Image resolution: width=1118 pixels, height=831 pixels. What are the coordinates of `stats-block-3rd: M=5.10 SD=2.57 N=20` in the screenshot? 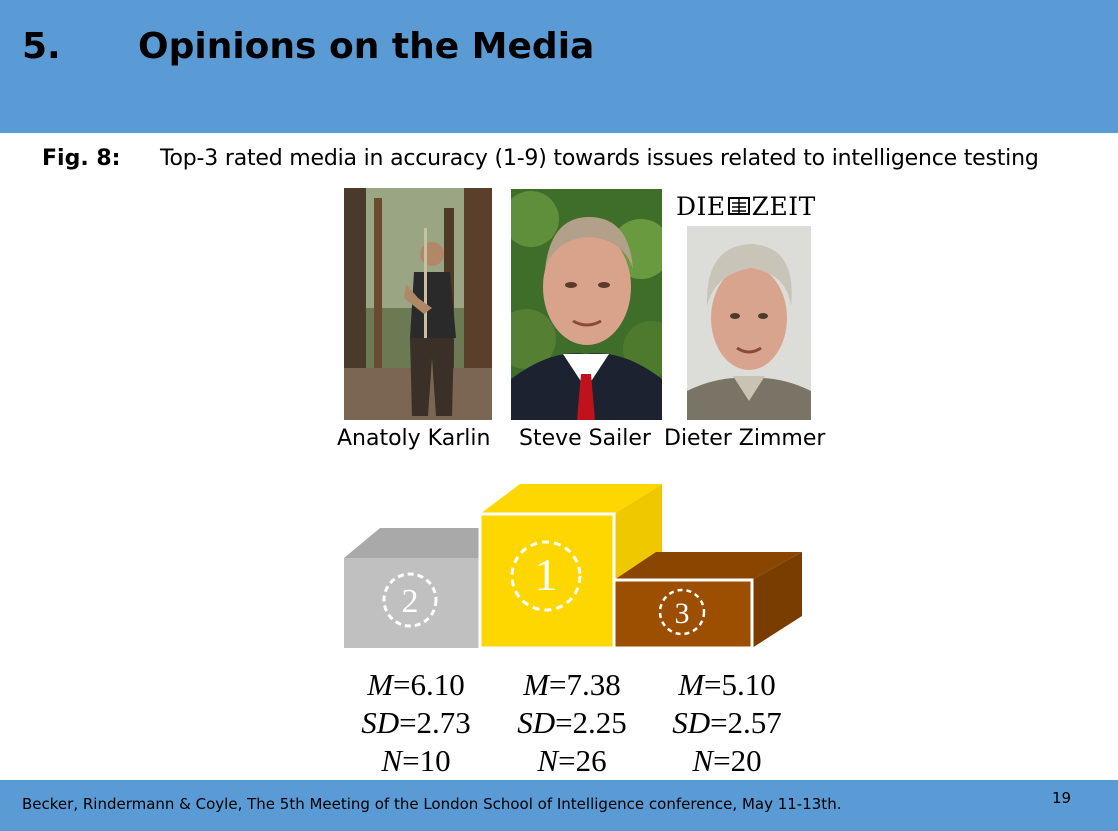 It's located at (727, 723).